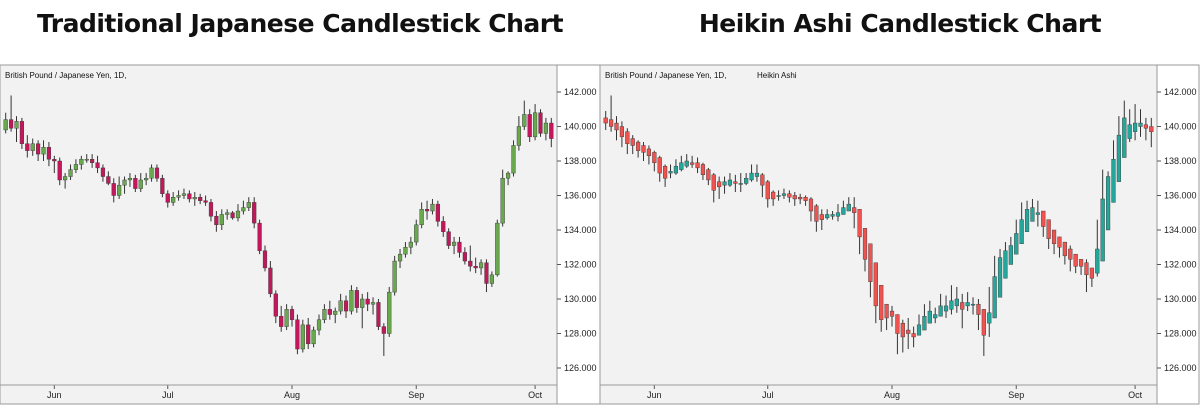 This screenshot has width=1200, height=414. I want to click on heikin-ashi-x-tick-label: Sep, so click(1016, 395).